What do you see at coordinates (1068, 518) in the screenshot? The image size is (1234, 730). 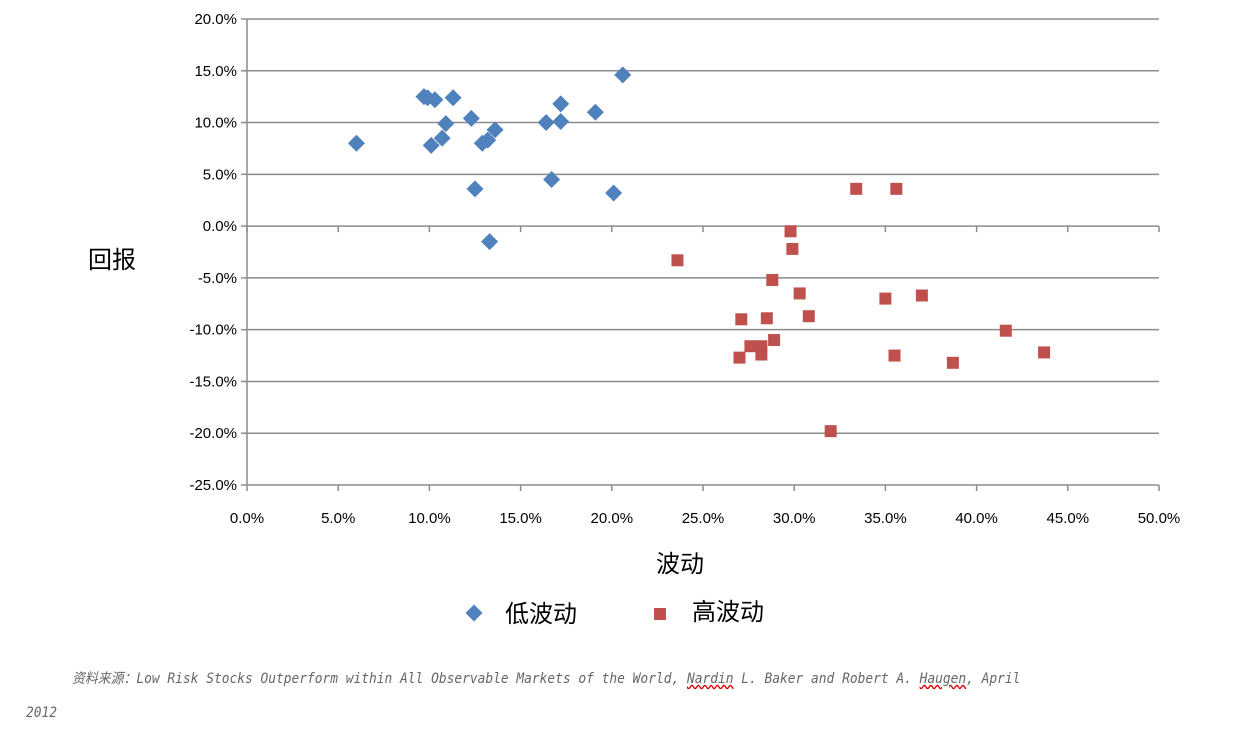 I see `x-tick-label: 45.0%` at bounding box center [1068, 518].